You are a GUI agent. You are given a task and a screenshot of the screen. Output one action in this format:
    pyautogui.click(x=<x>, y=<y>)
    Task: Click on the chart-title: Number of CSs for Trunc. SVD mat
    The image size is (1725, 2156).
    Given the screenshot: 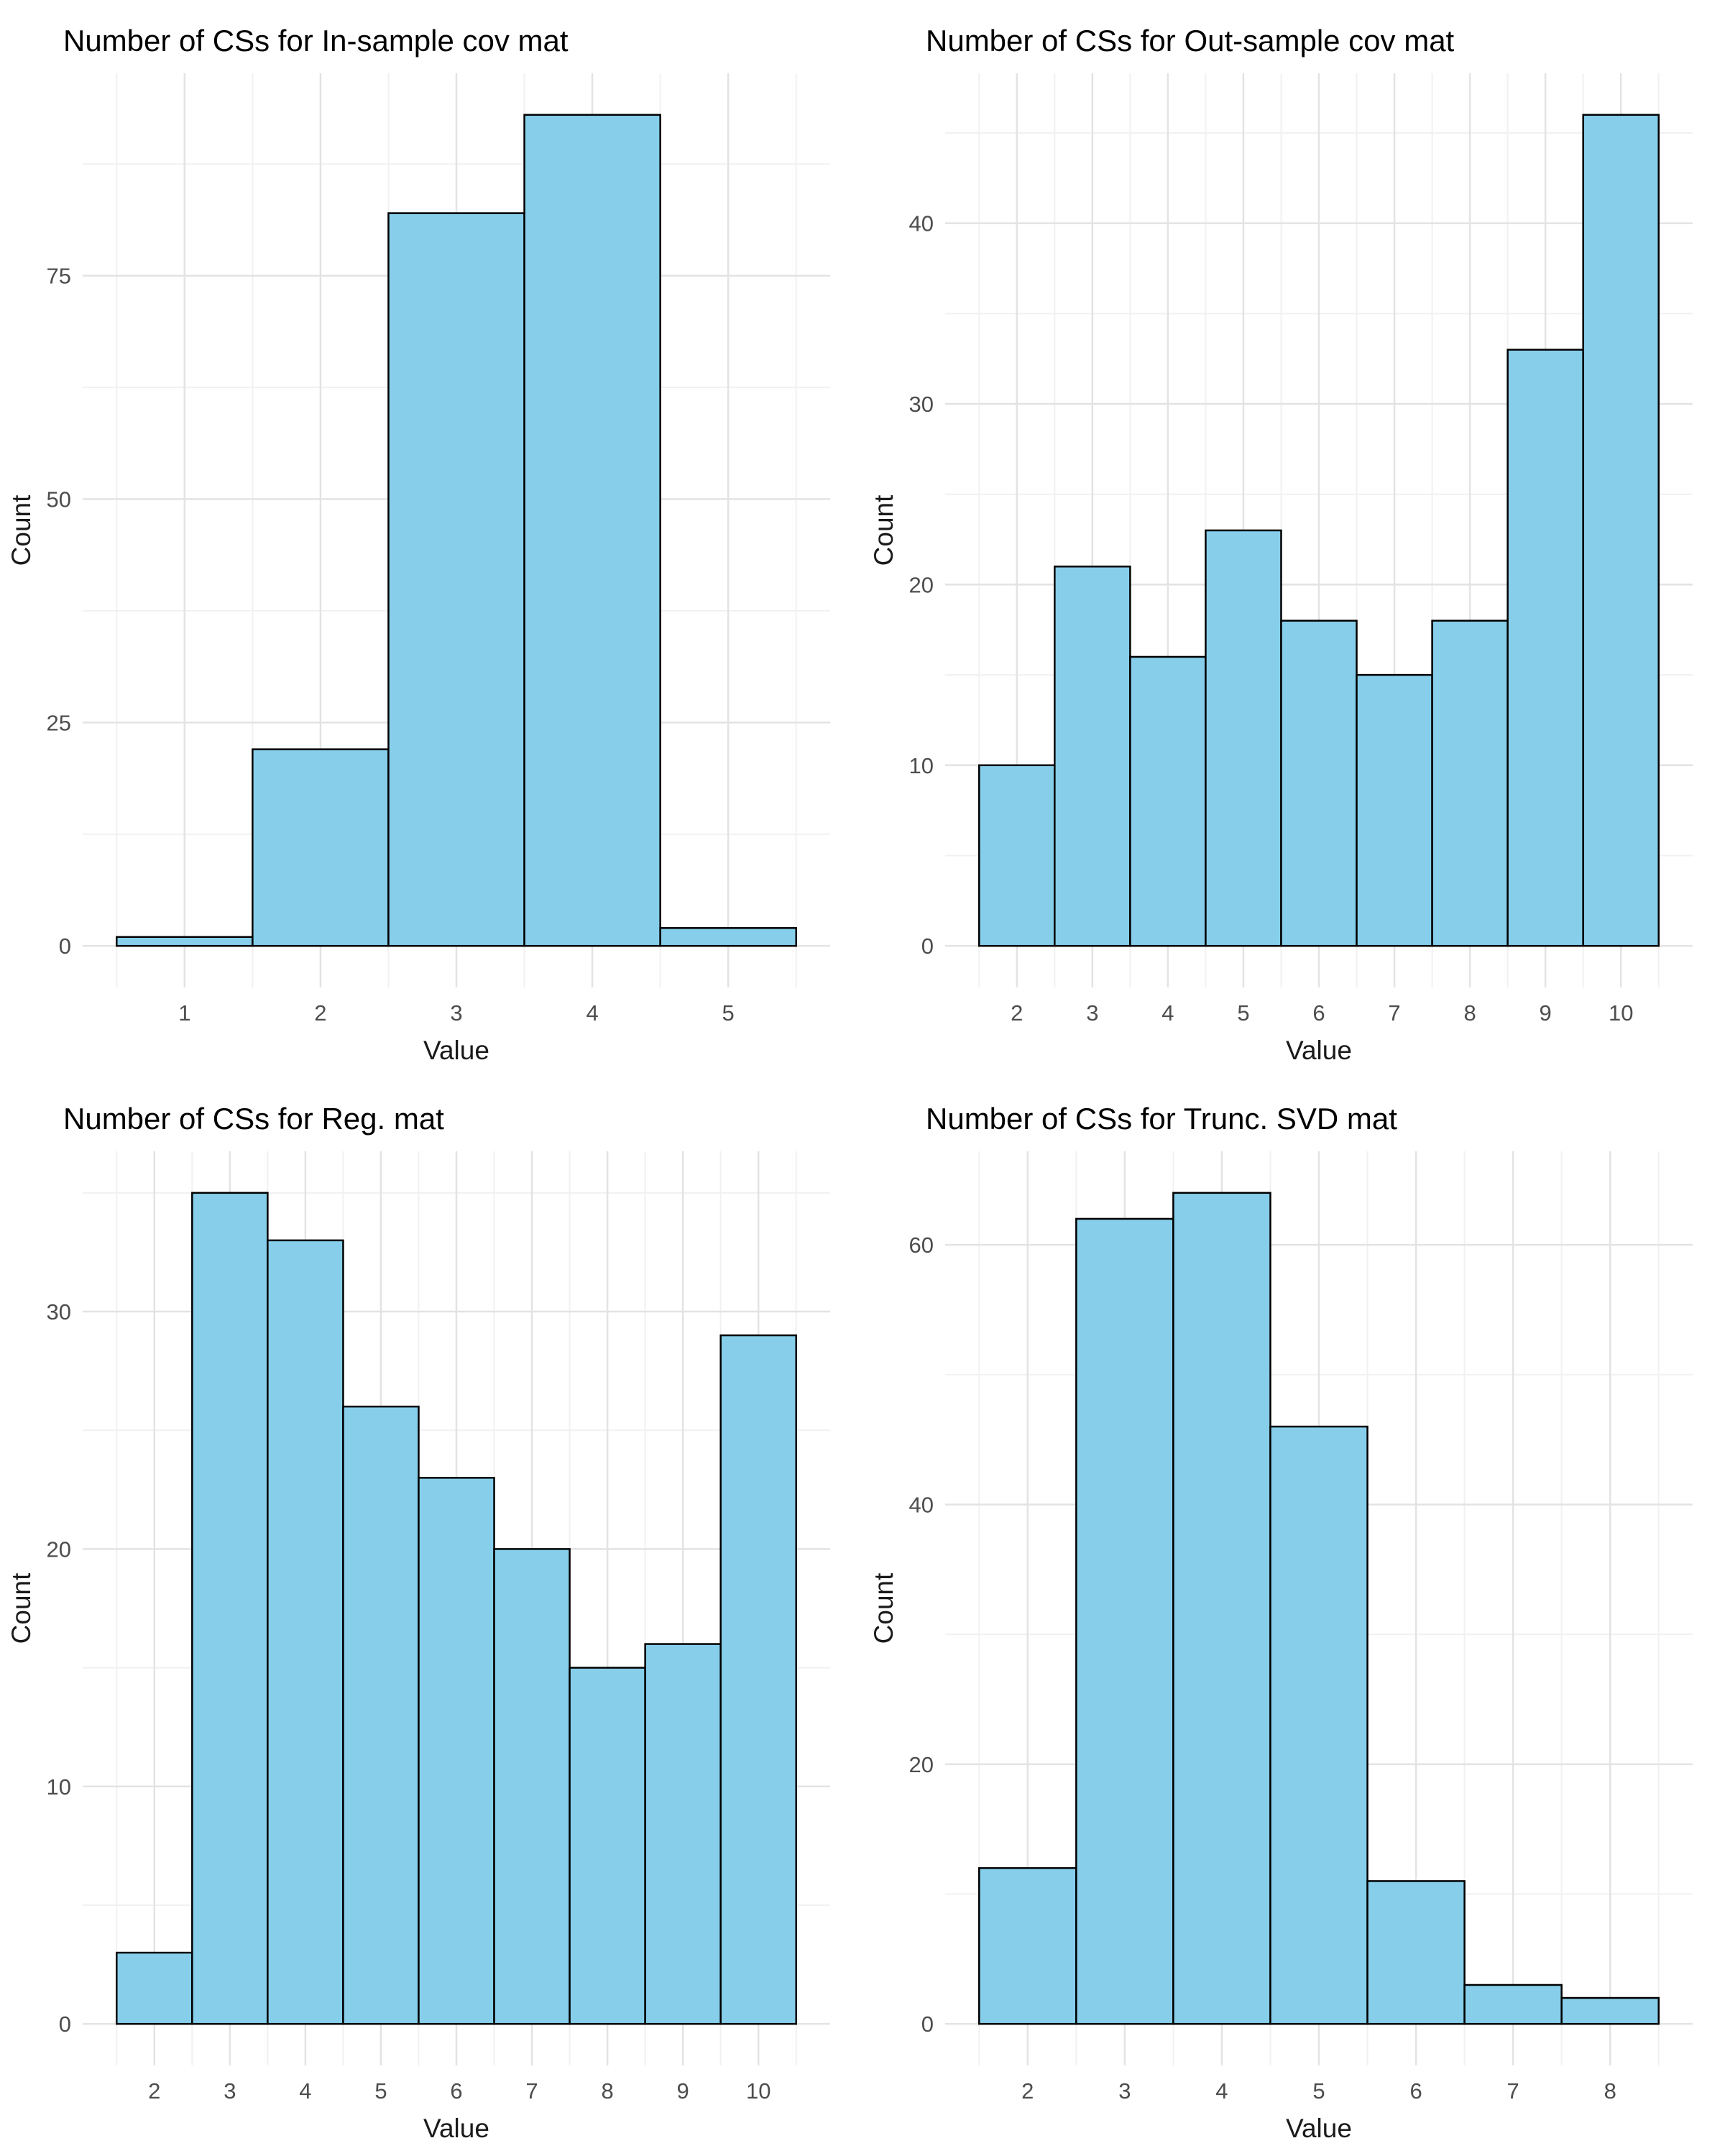 What is the action you would take?
    pyautogui.click(x=1161, y=1118)
    